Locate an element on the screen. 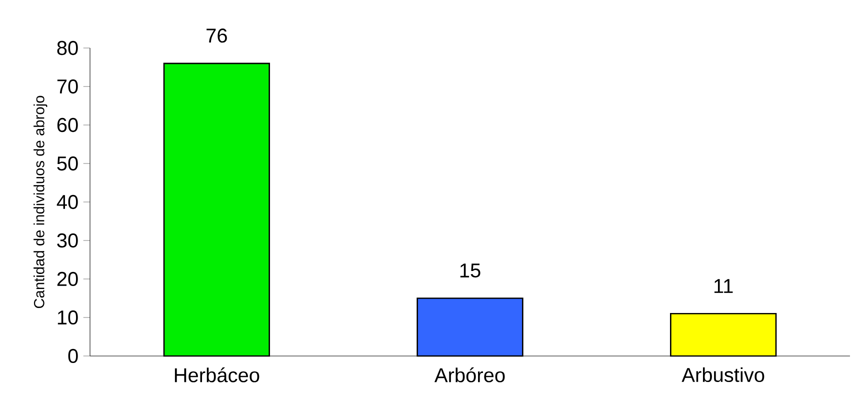 This screenshot has width=857, height=407. y-tick-label: 80 is located at coordinates (67, 48).